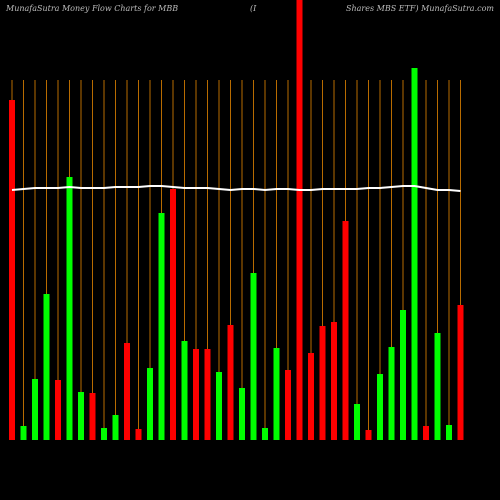 The image size is (500, 500). I want to click on chart-title: Shares MBS ETF) MunafaSutra.com, so click(420, 8).